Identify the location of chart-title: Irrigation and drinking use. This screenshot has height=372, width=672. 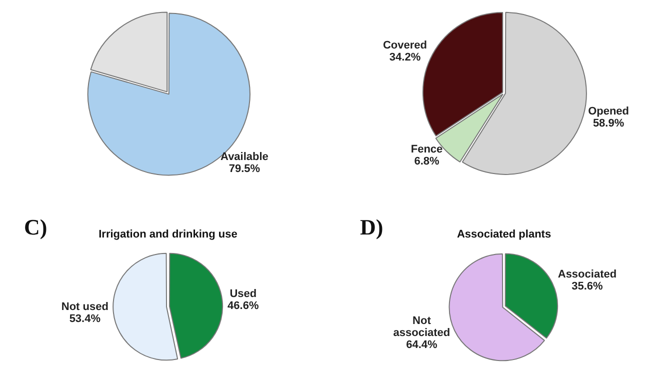
(168, 234).